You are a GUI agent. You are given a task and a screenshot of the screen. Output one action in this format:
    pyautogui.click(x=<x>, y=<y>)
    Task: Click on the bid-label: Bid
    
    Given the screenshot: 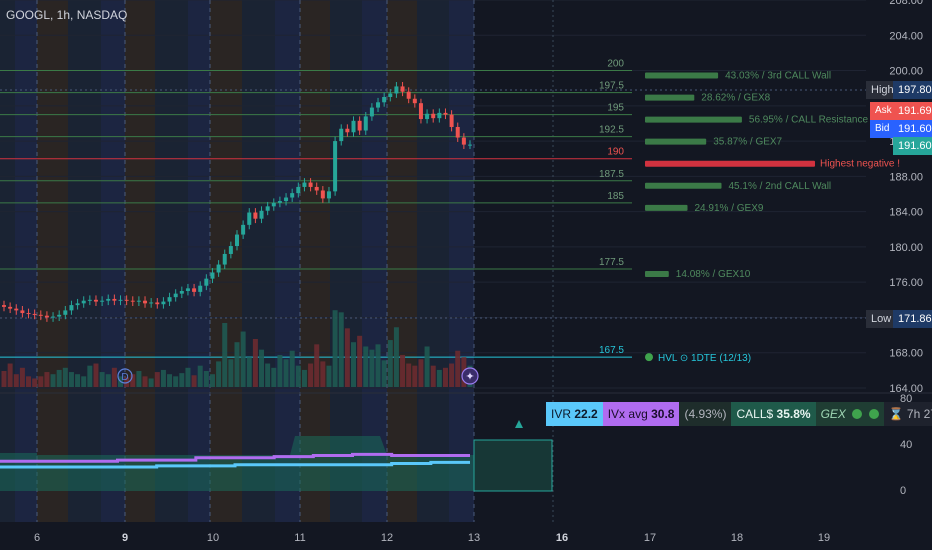 What is the action you would take?
    pyautogui.click(x=881, y=129)
    